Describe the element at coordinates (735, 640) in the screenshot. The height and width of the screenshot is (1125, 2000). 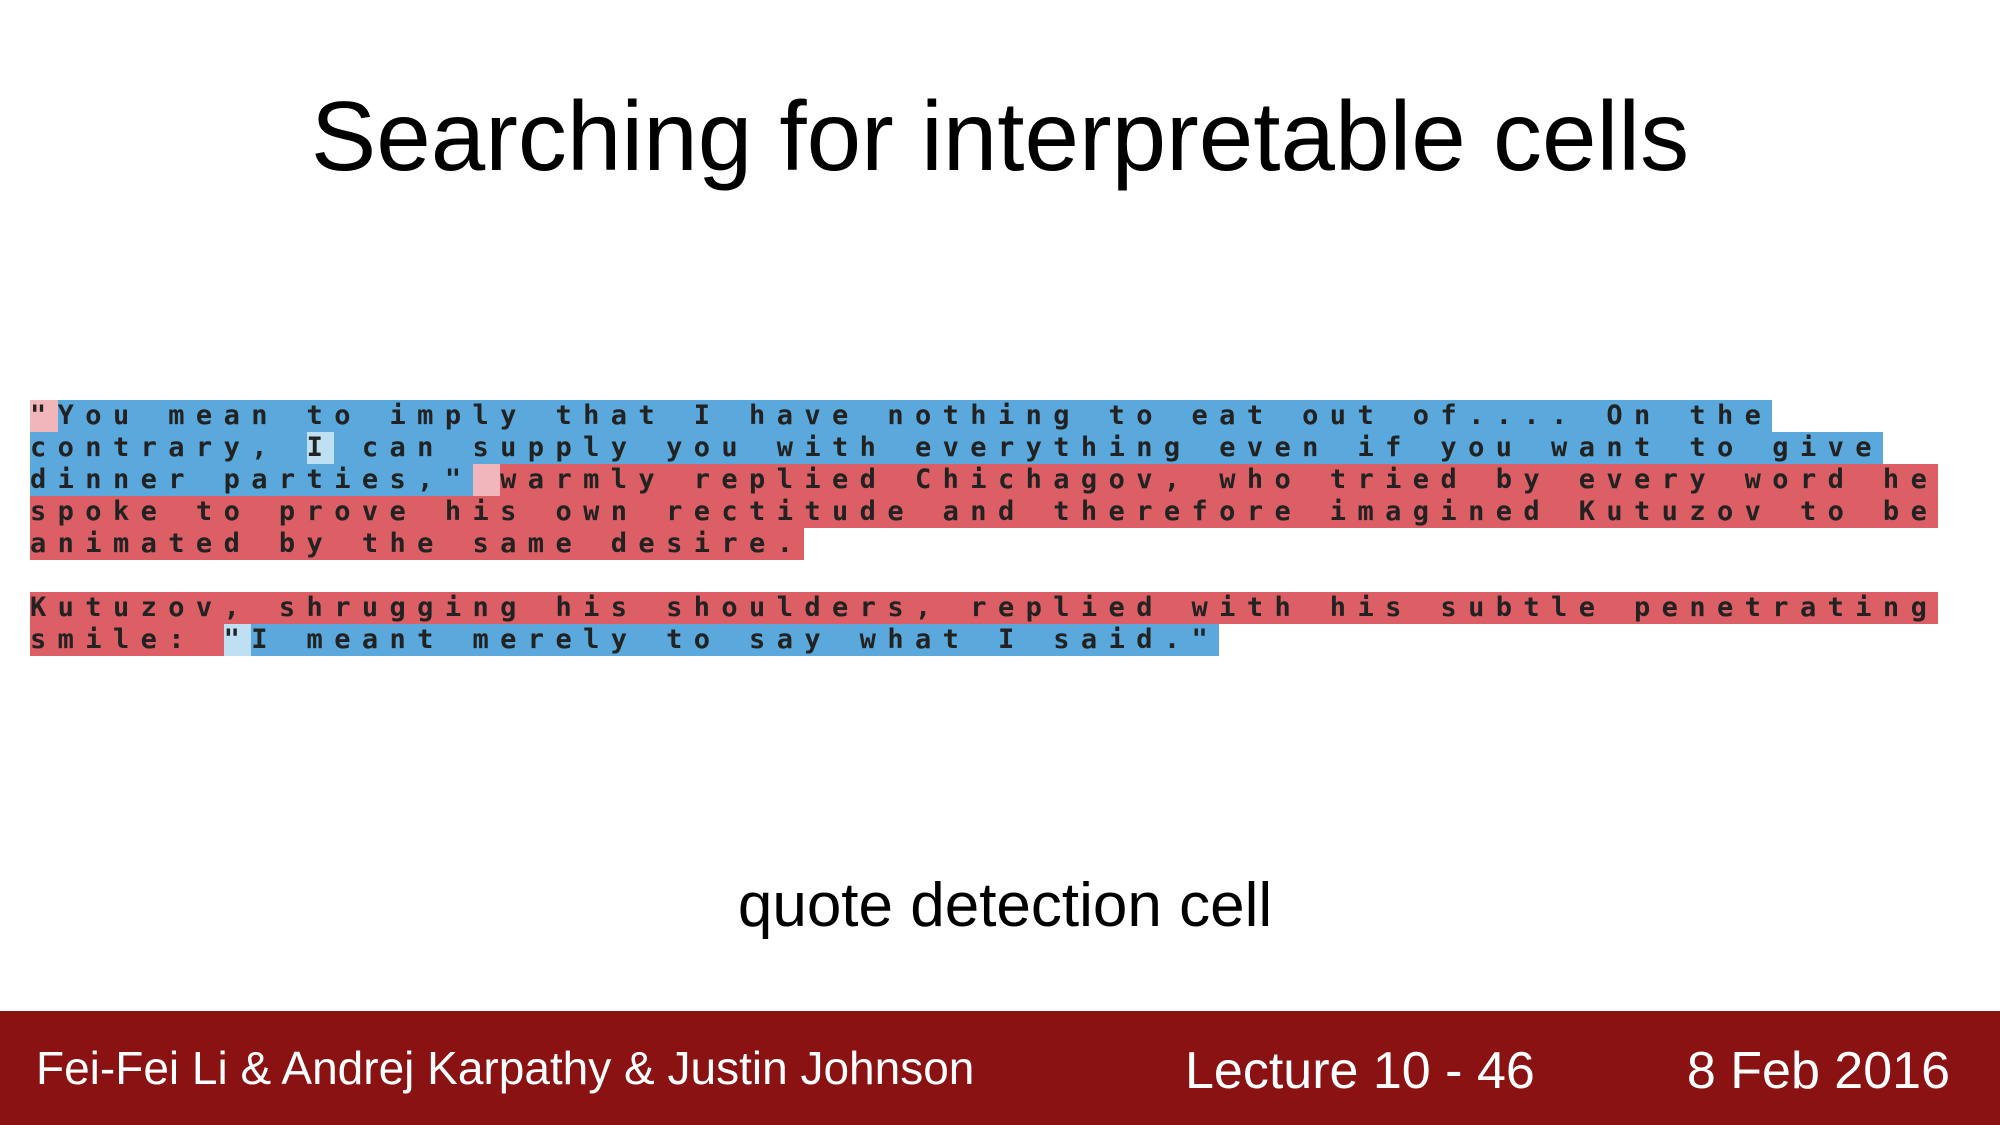
I see `text-segment: I meant merely to say what I said."` at that location.